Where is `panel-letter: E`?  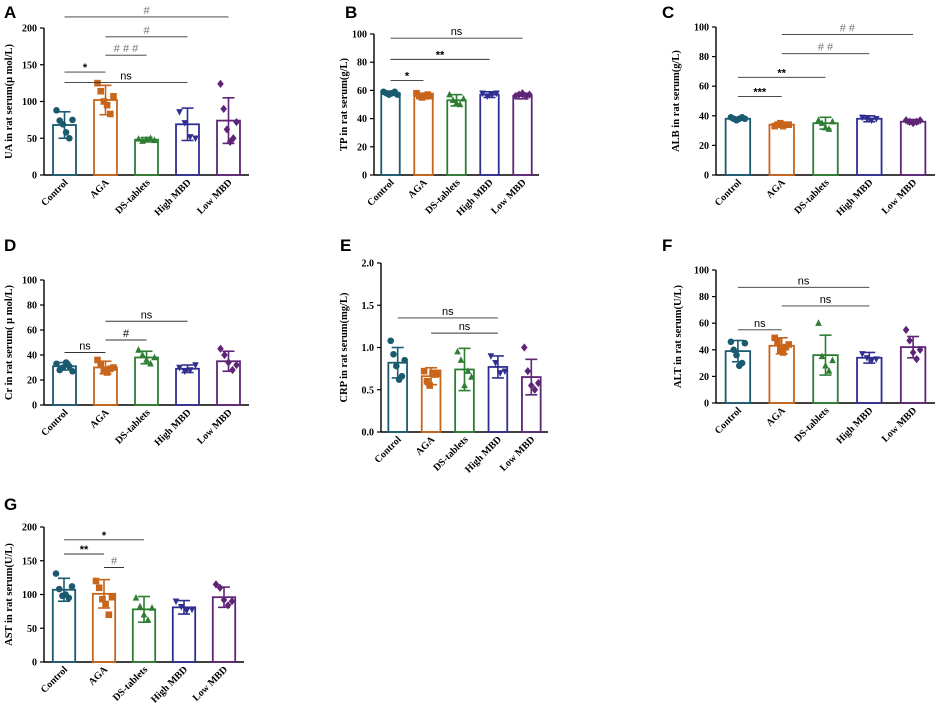 panel-letter: E is located at coordinates (345, 245).